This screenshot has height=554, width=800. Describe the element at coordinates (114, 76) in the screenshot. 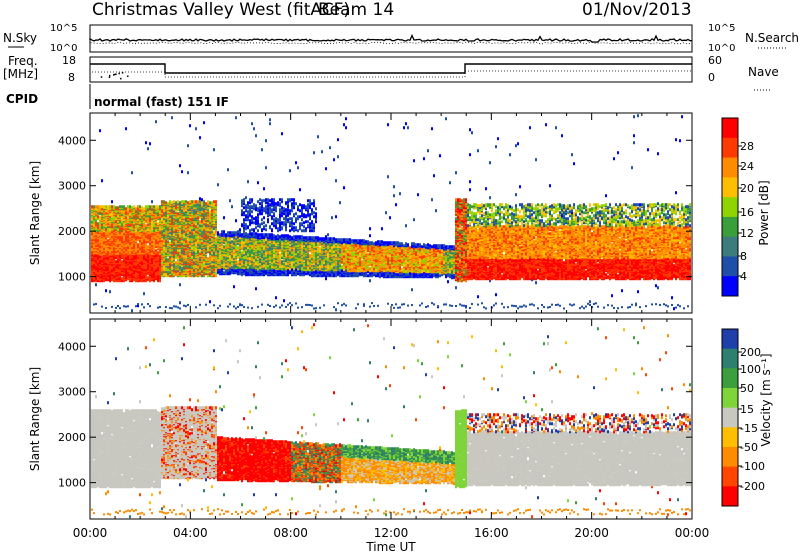

I see `nave-scatter` at that location.